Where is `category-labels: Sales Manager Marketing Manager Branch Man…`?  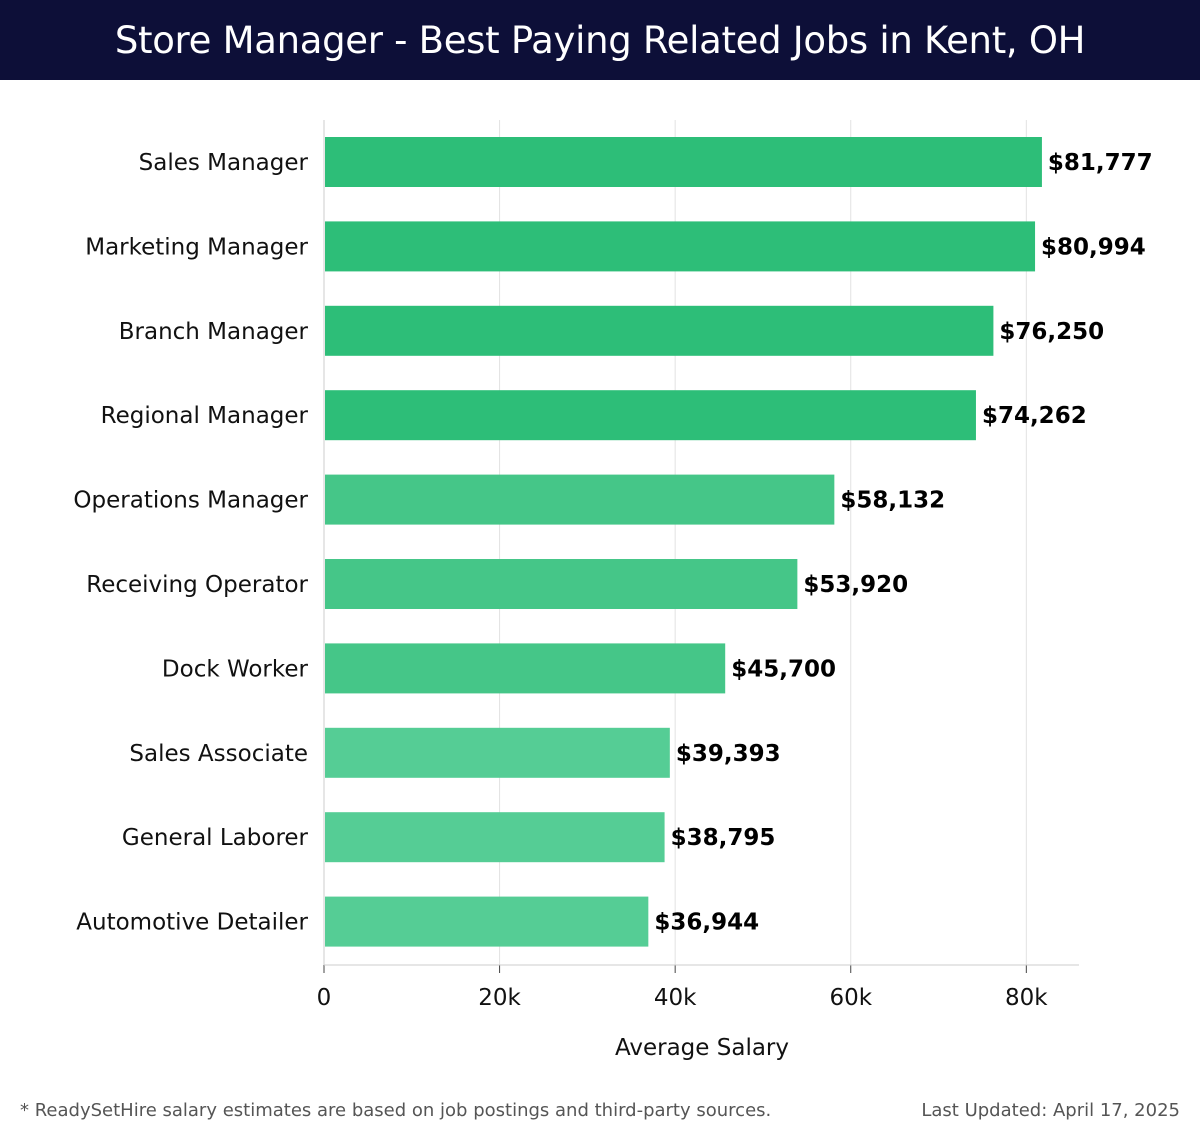 category-labels: Sales Manager Marketing Manager Branch Man… is located at coordinates (190, 543).